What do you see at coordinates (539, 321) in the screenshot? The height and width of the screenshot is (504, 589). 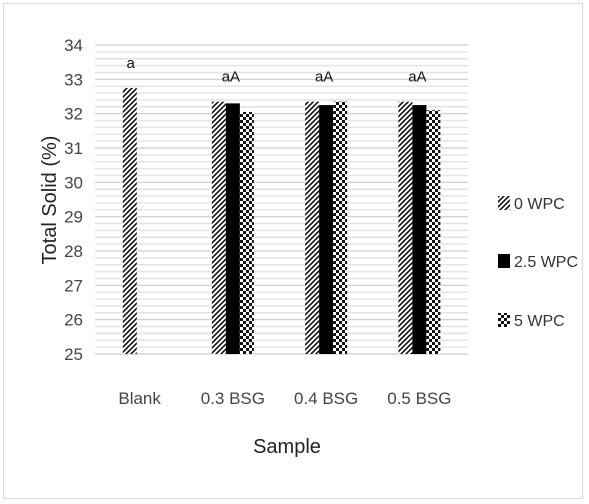 I see `legend-label: 5 WPC` at bounding box center [539, 321].